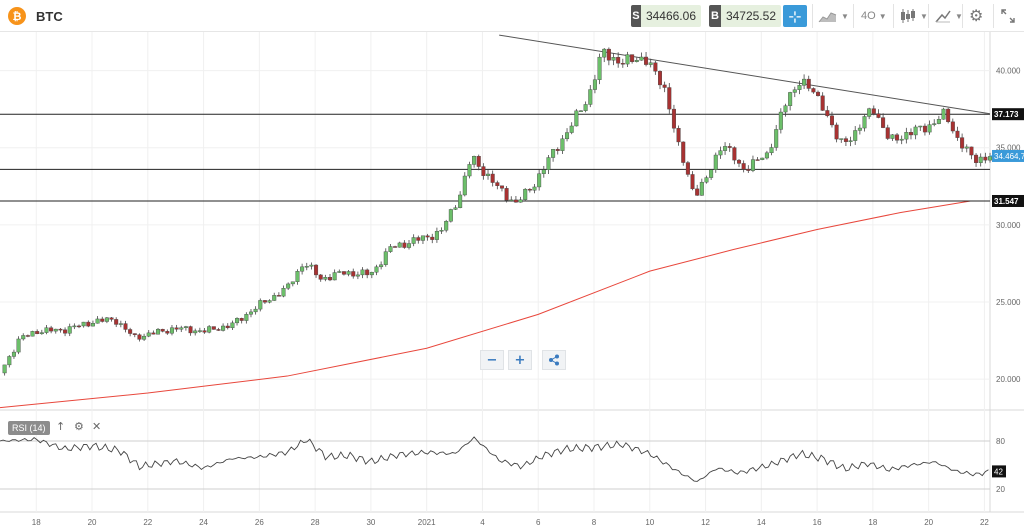 The height and width of the screenshot is (532, 1024). Describe the element at coordinates (1008, 16) in the screenshot. I see `fullscreen-button` at that location.